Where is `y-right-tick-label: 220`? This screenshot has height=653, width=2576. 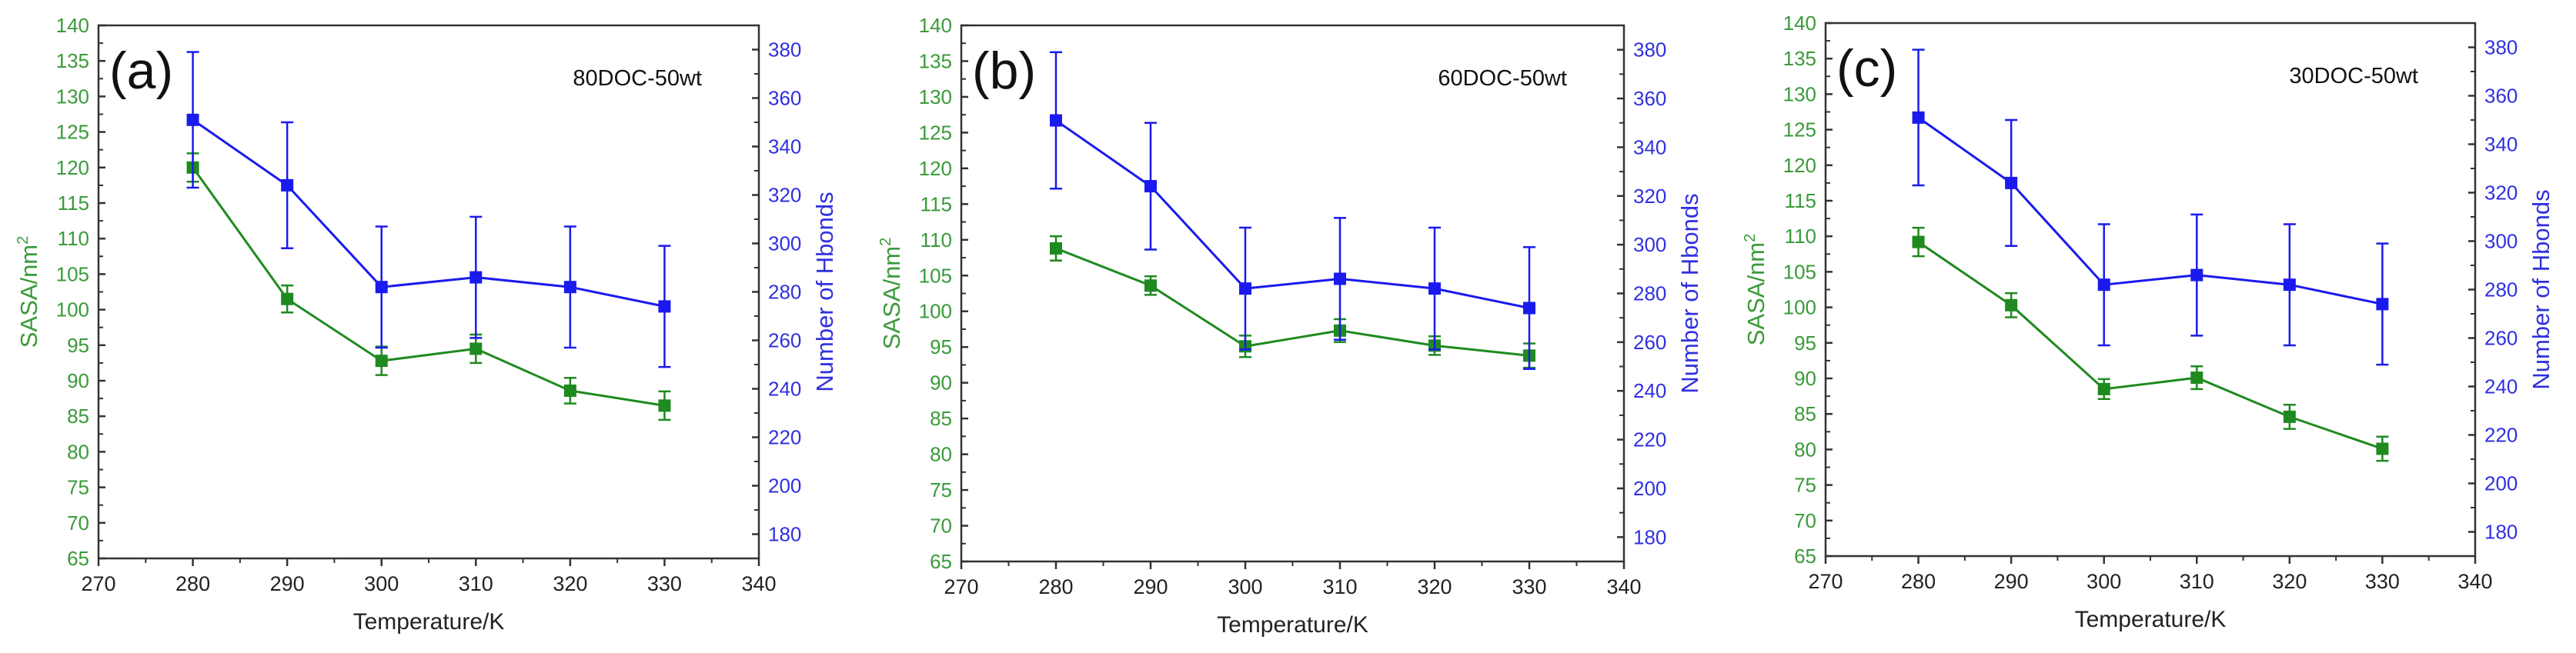
y-right-tick-label: 220 is located at coordinates (784, 437).